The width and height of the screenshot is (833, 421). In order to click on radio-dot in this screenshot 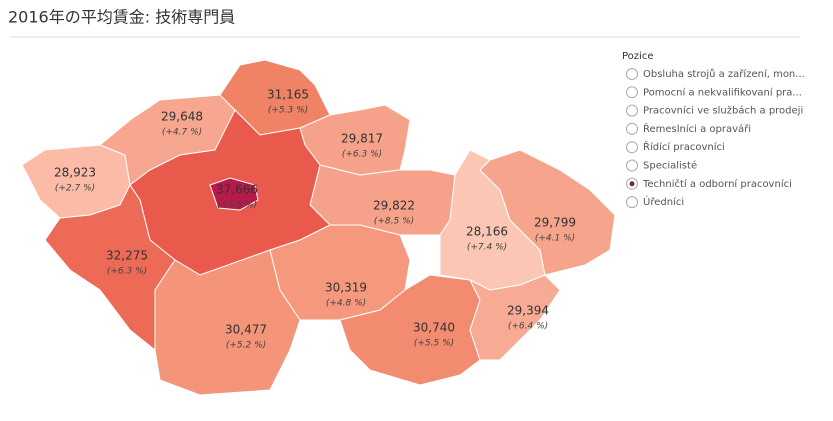, I will do `click(632, 184)`.